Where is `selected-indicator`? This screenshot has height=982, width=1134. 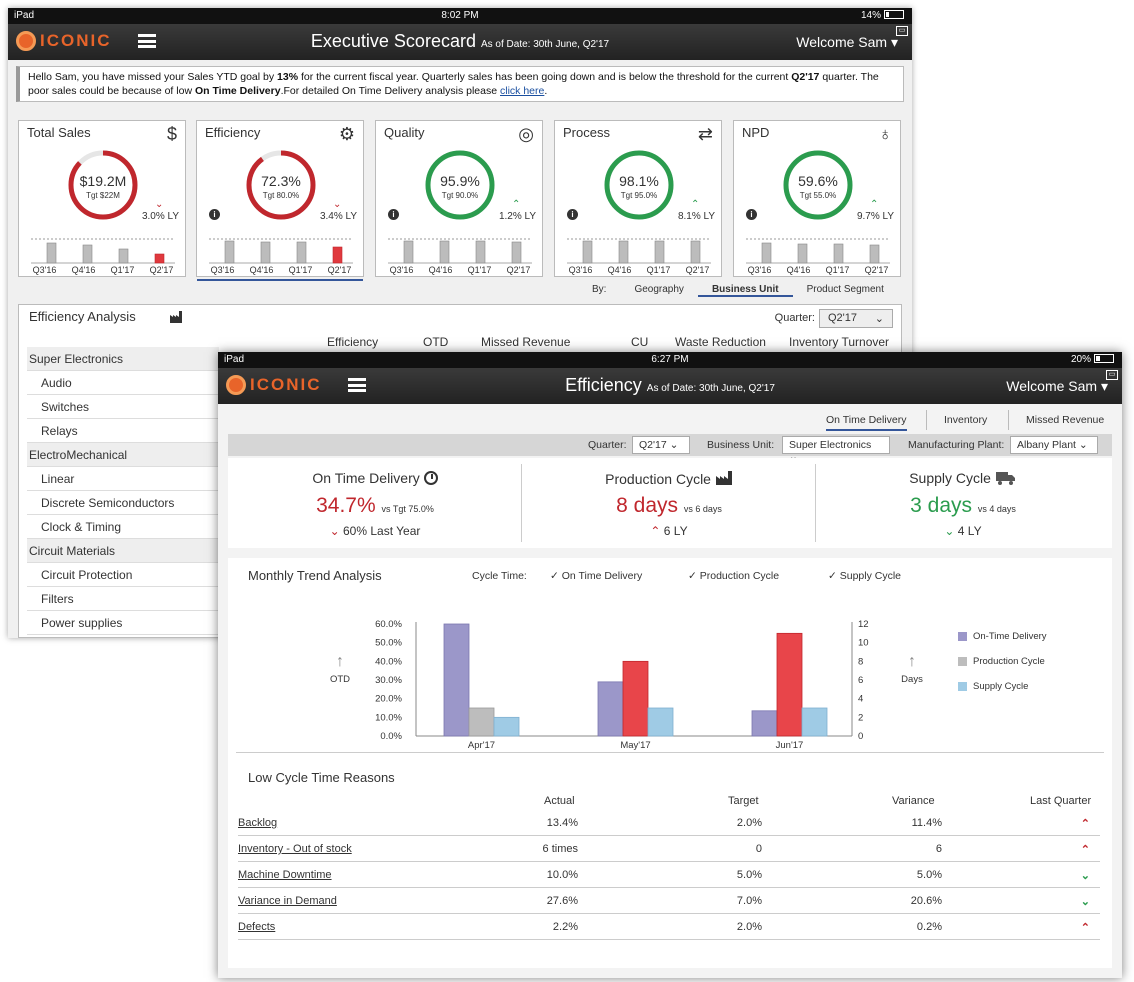 selected-indicator is located at coordinates (280, 280).